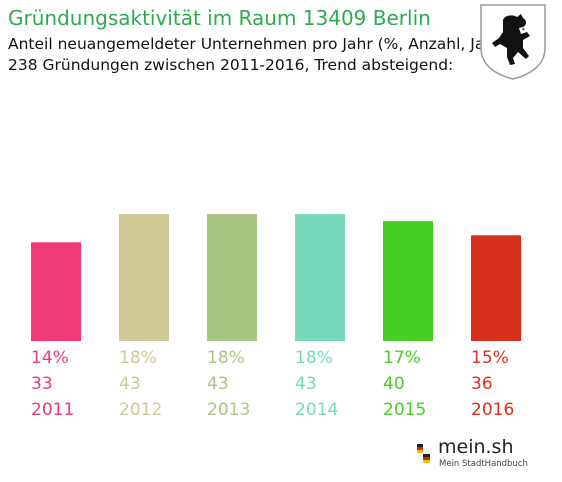 The image size is (562, 482). What do you see at coordinates (306, 384) in the screenshot?
I see `count-label-2014: 43` at bounding box center [306, 384].